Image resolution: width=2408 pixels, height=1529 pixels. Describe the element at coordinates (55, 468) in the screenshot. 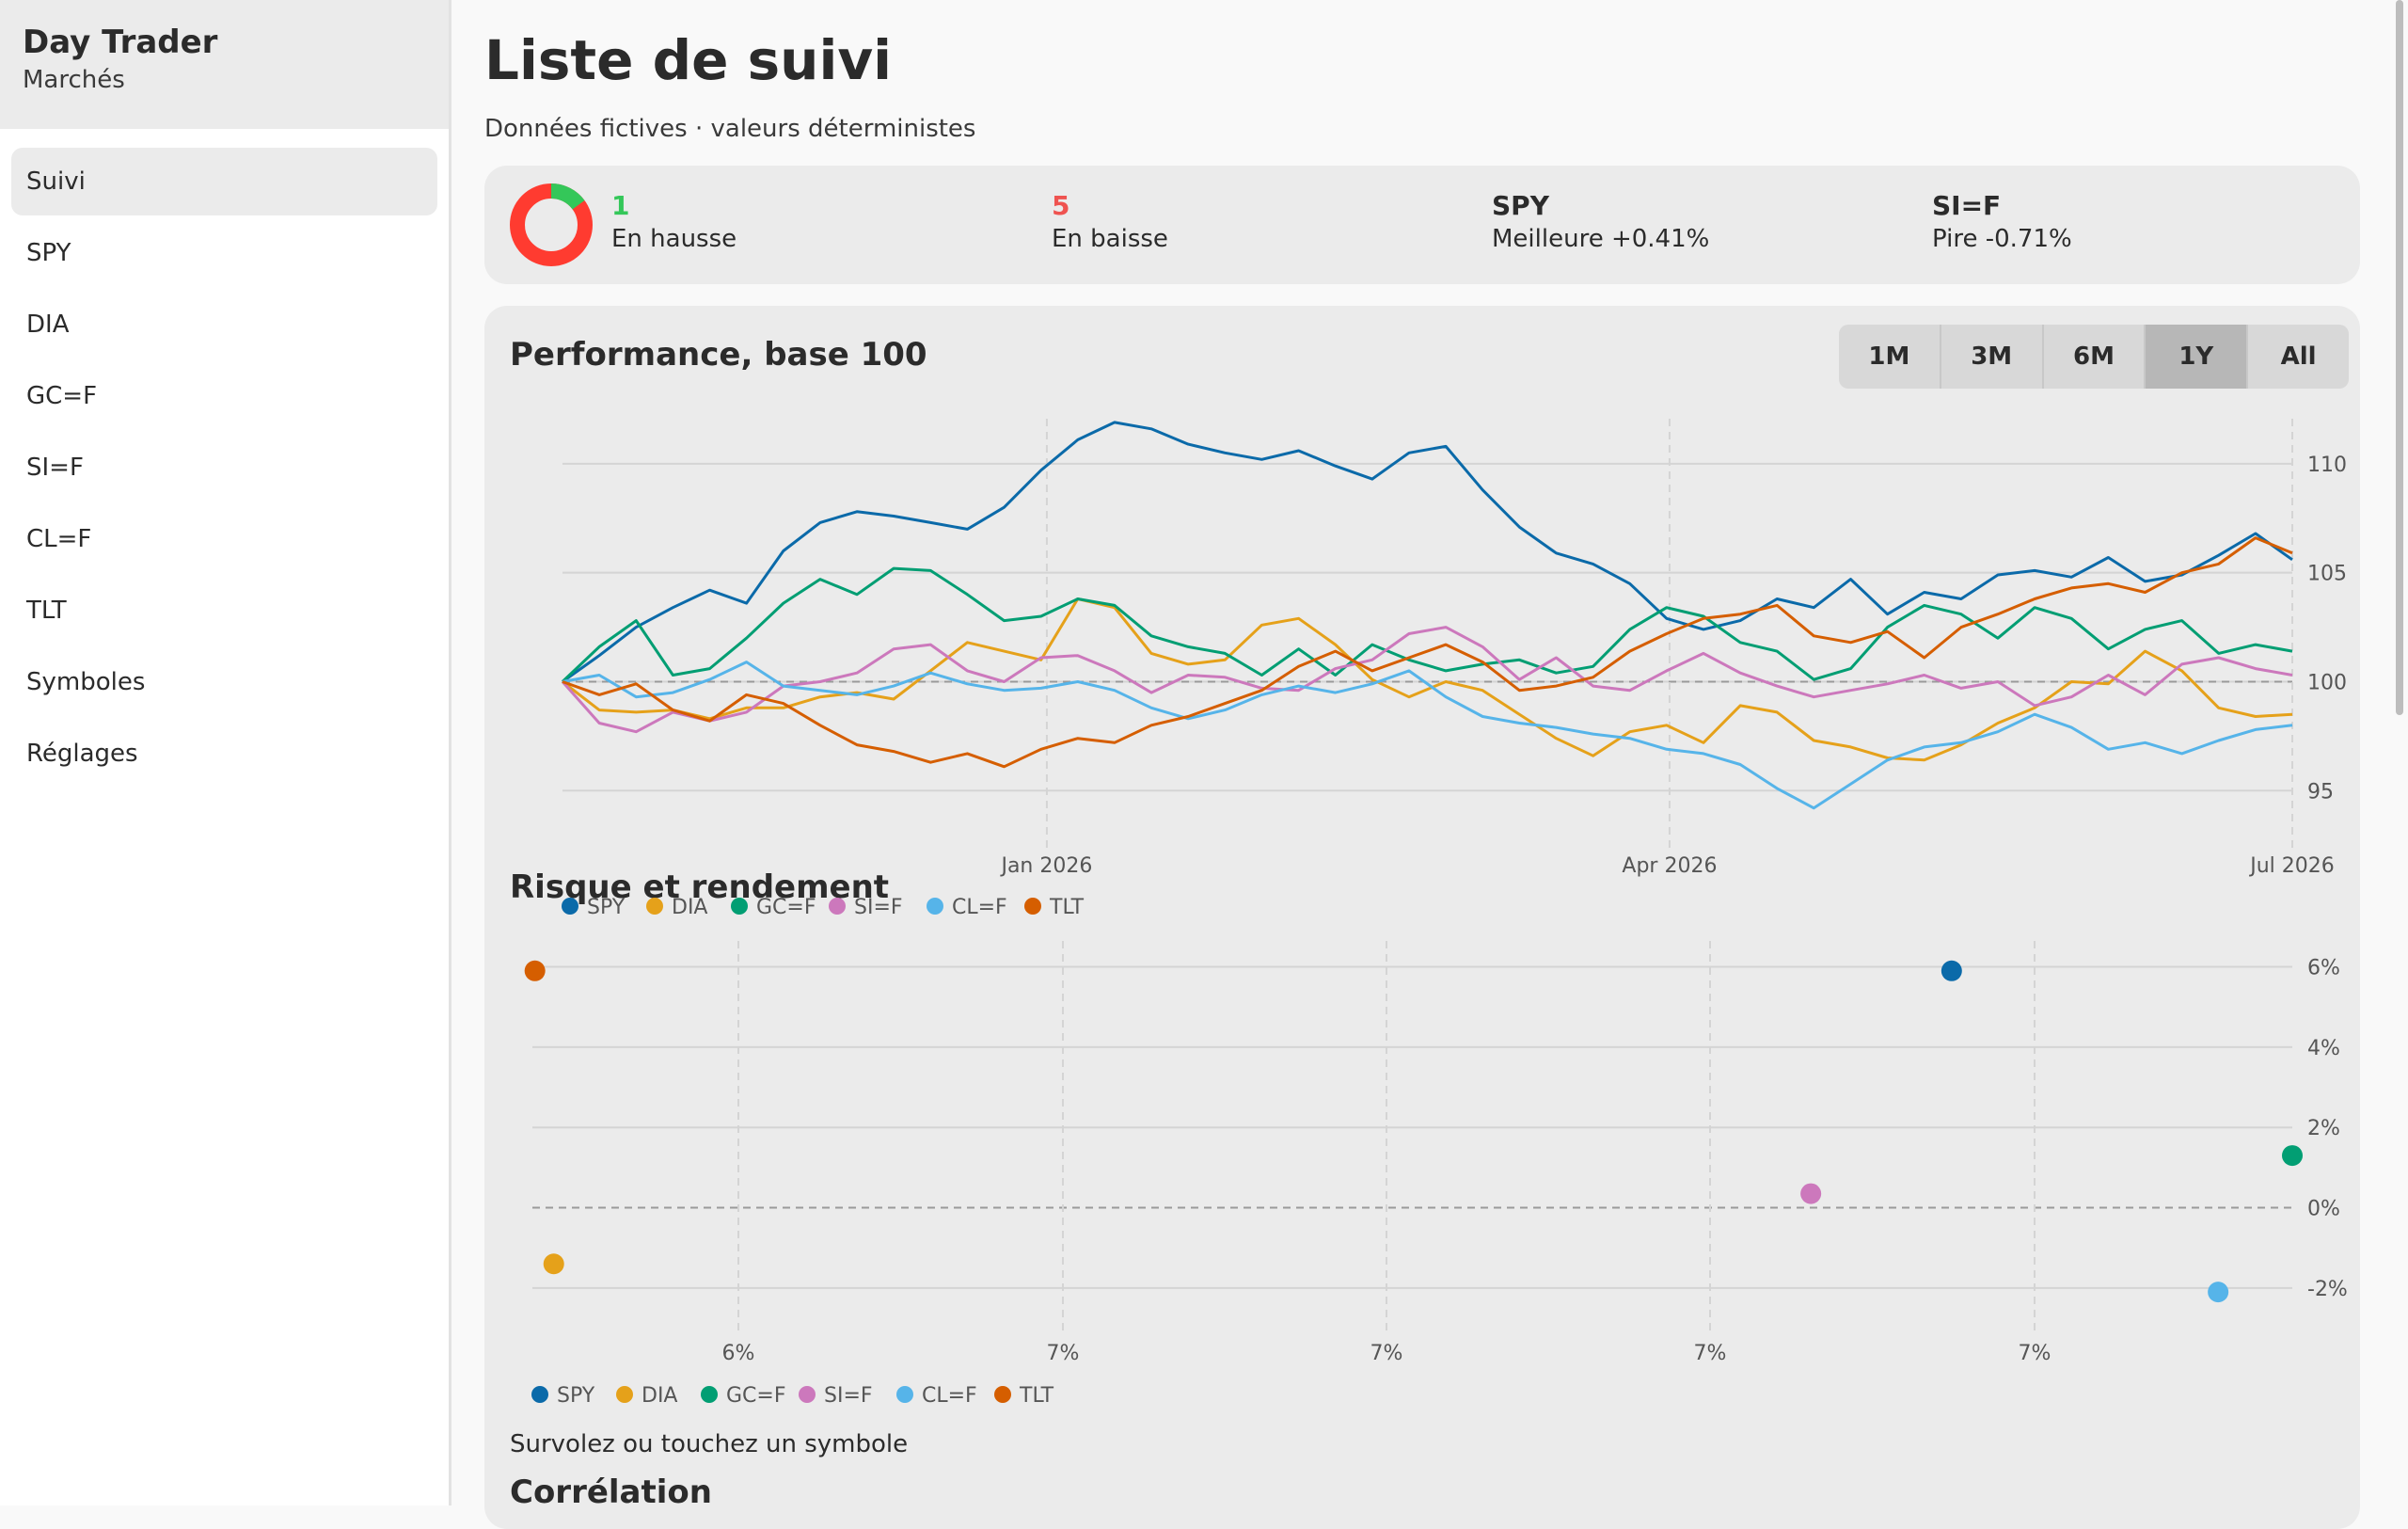

I see `sidebar-item-silver: SI=F` at that location.